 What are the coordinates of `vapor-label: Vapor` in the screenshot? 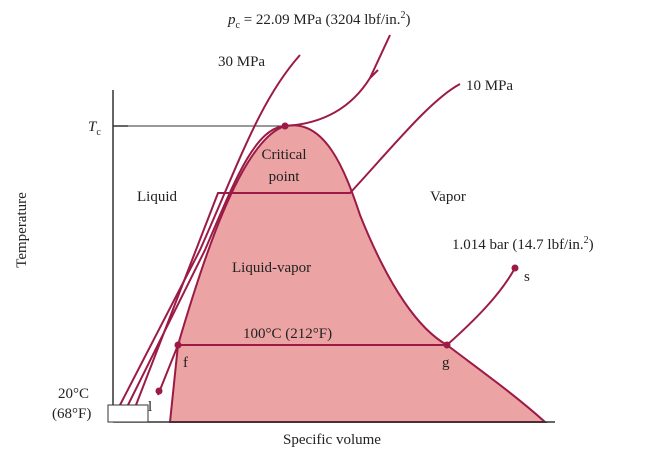 It's located at (448, 197).